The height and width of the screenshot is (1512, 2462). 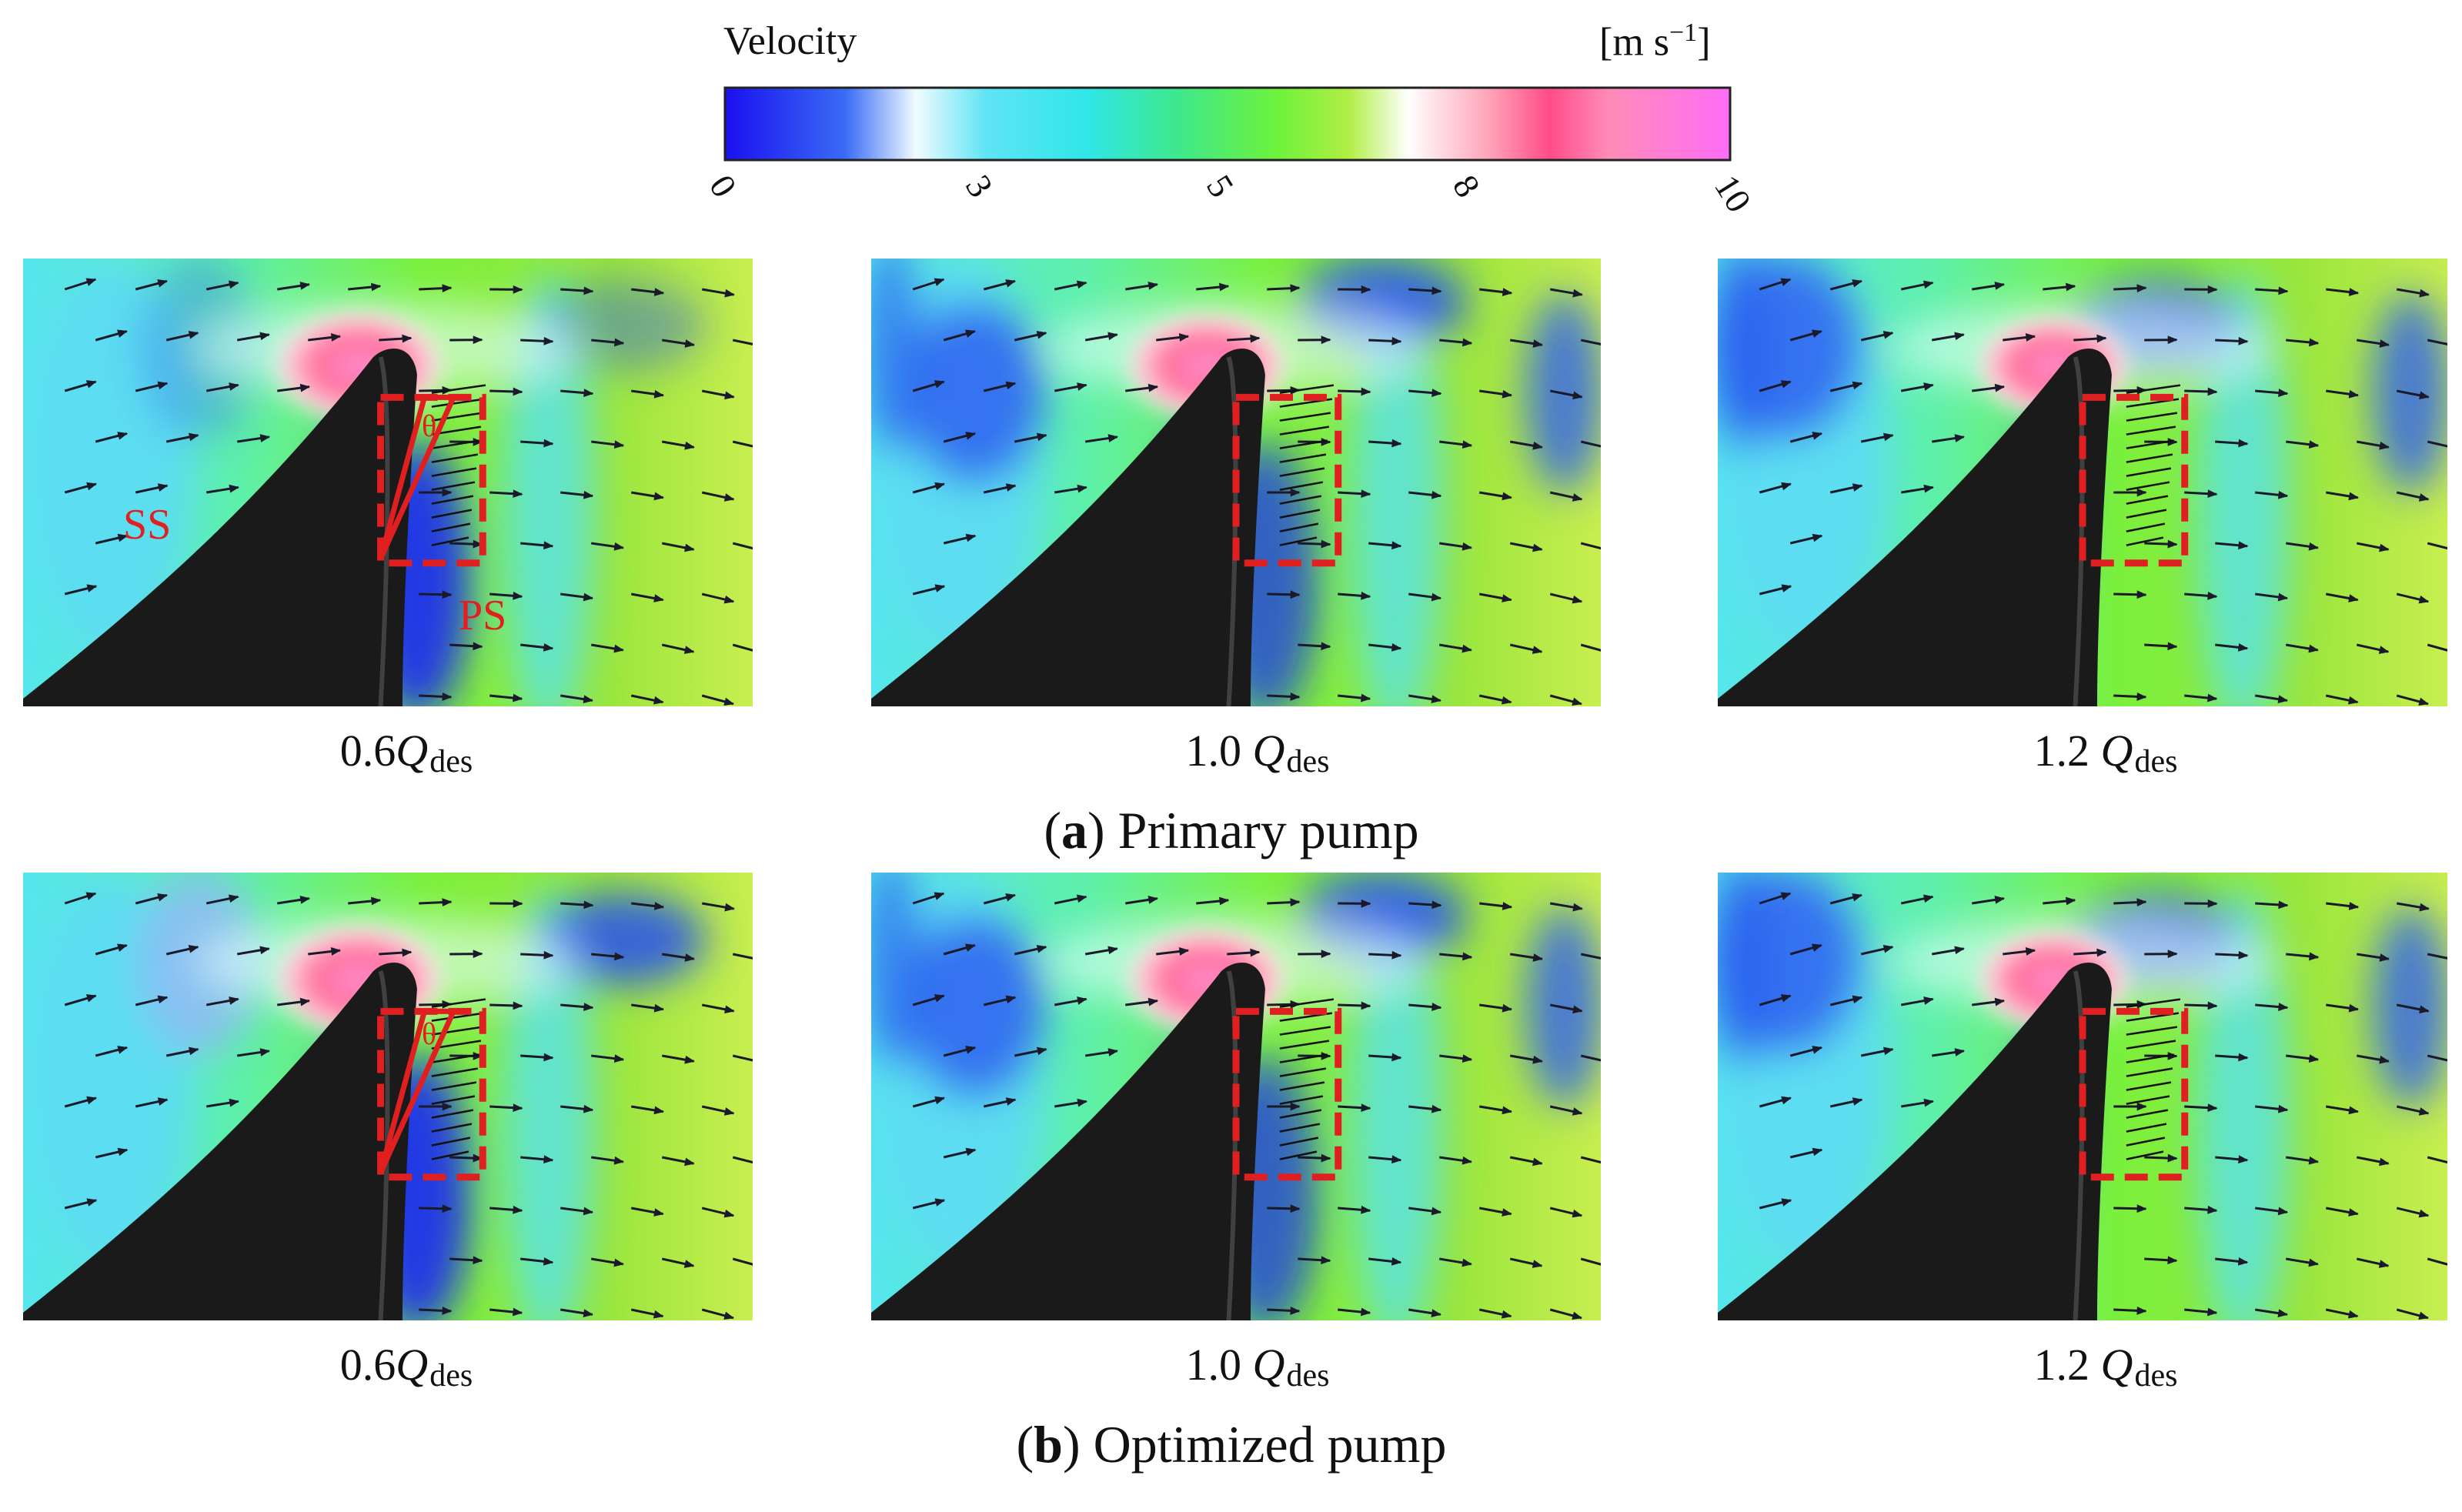 I want to click on colorbar-tick-label: 0, so click(x=723, y=186).